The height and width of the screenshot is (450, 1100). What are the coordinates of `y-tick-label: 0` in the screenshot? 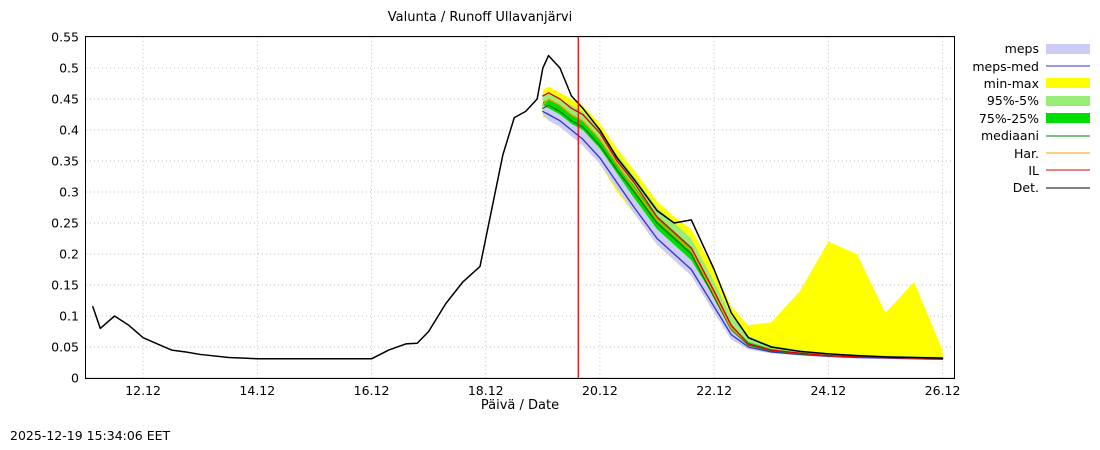 It's located at (75, 378).